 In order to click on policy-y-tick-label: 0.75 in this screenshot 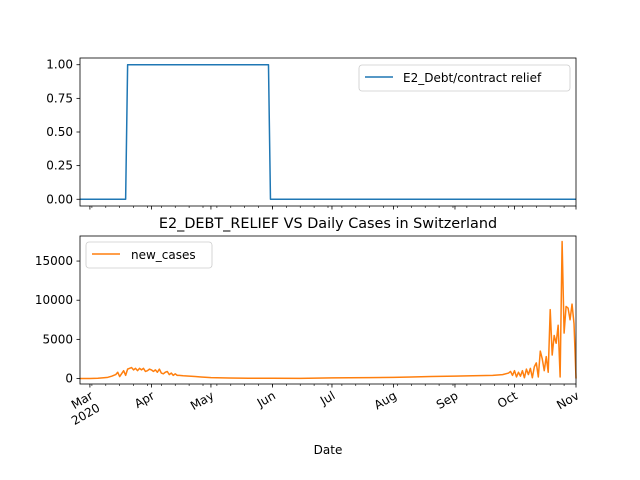, I will do `click(59, 98)`.